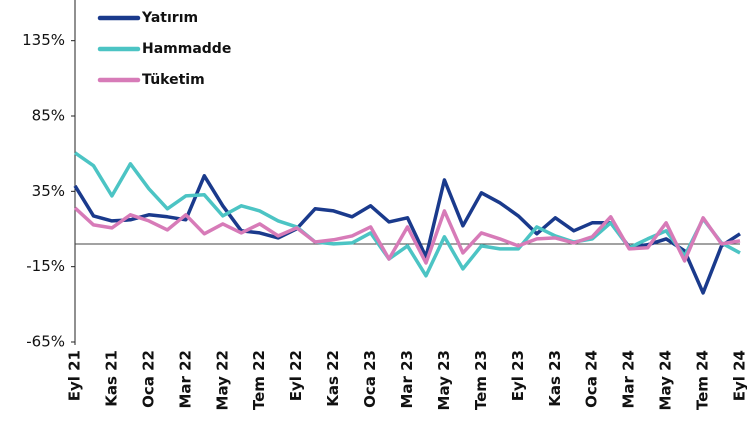  Describe the element at coordinates (518, 375) in the screenshot. I see `x-tick-label: Eyl 23` at that location.